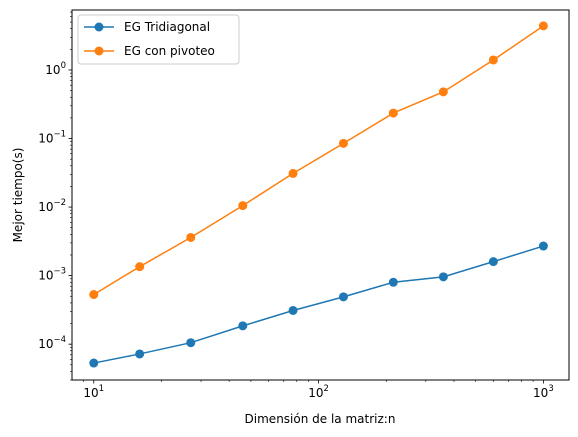 The image size is (578, 437). Describe the element at coordinates (52, 343) in the screenshot. I see `y-tick-label: 10⁻⁴` at that location.